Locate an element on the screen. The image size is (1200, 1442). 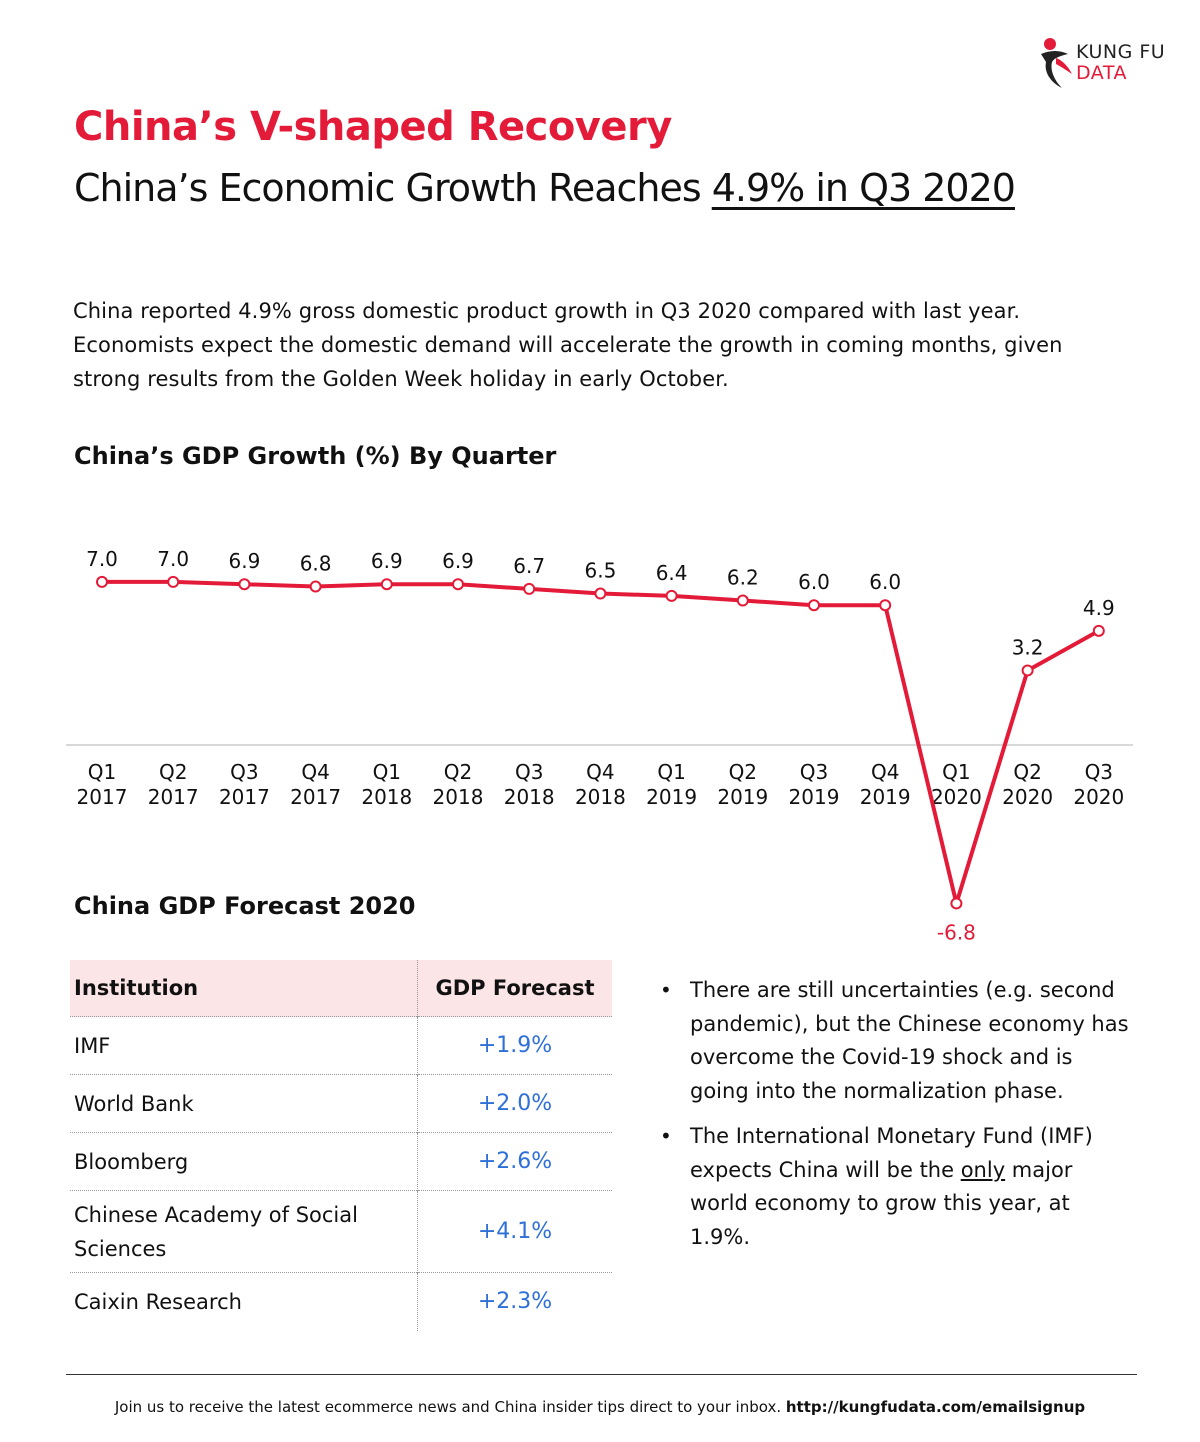
subtitle-prefix: China’s Economic Growth Reaches is located at coordinates (393, 188).